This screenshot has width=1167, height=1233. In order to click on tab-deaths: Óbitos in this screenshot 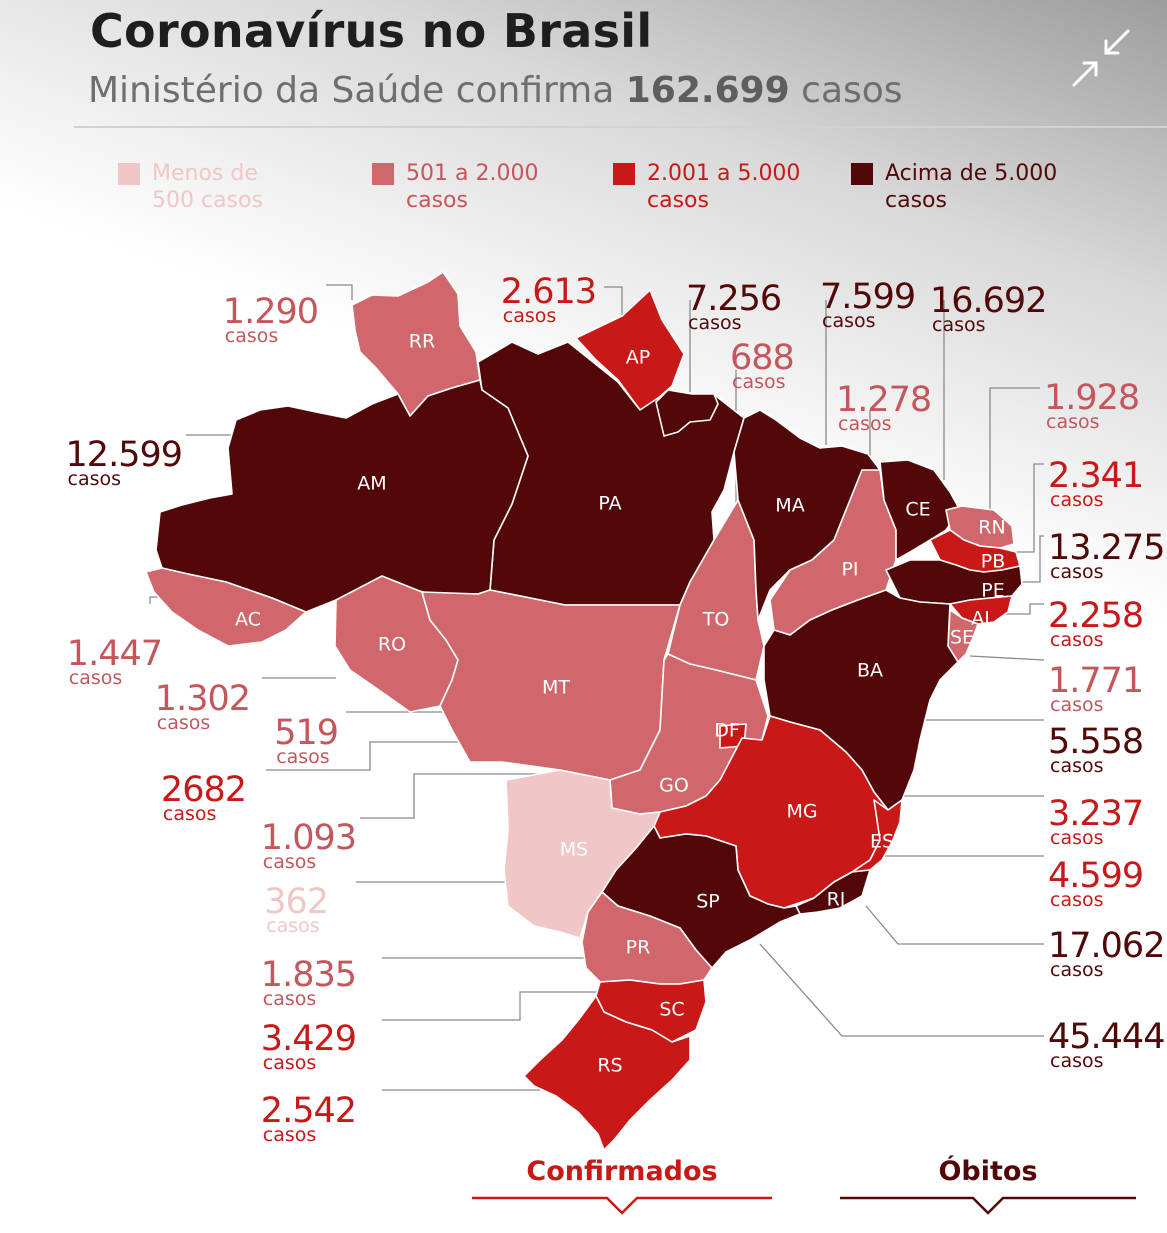, I will do `click(988, 1188)`.